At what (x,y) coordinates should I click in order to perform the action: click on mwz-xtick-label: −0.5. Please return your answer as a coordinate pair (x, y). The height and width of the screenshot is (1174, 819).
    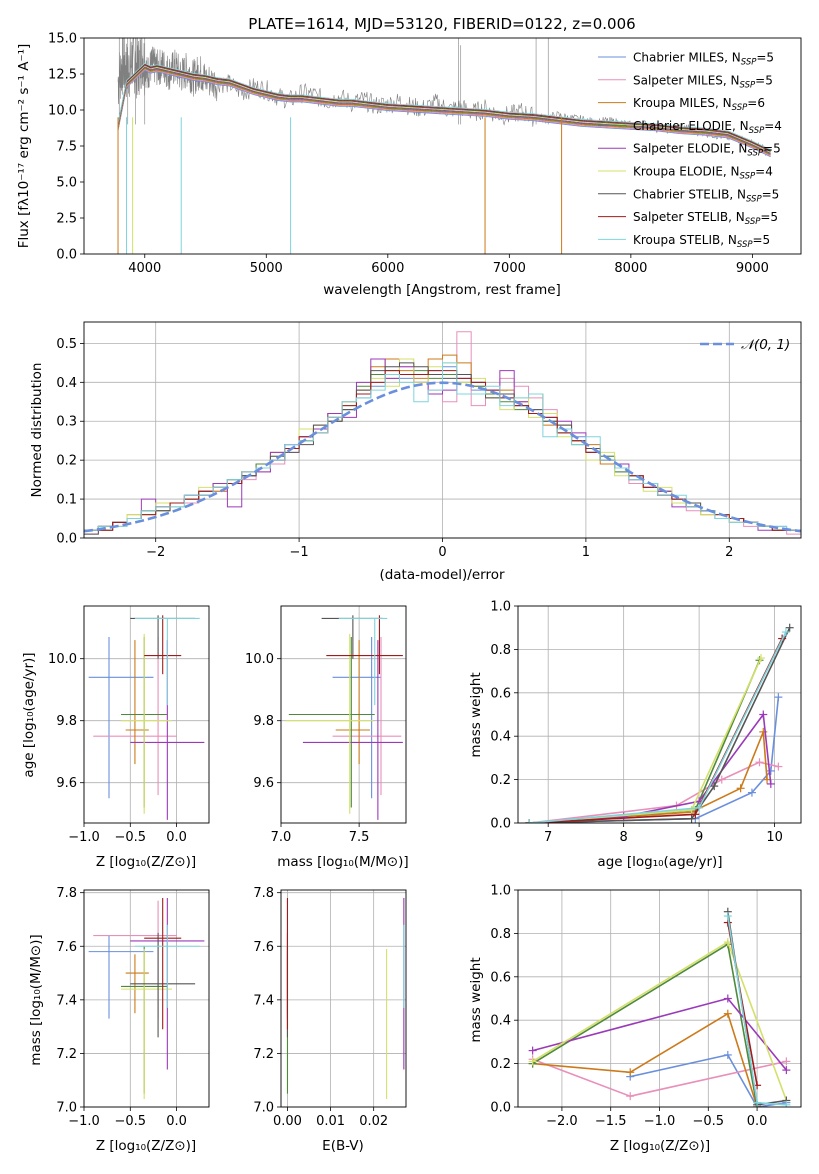
    Looking at the image, I should click on (709, 1121).